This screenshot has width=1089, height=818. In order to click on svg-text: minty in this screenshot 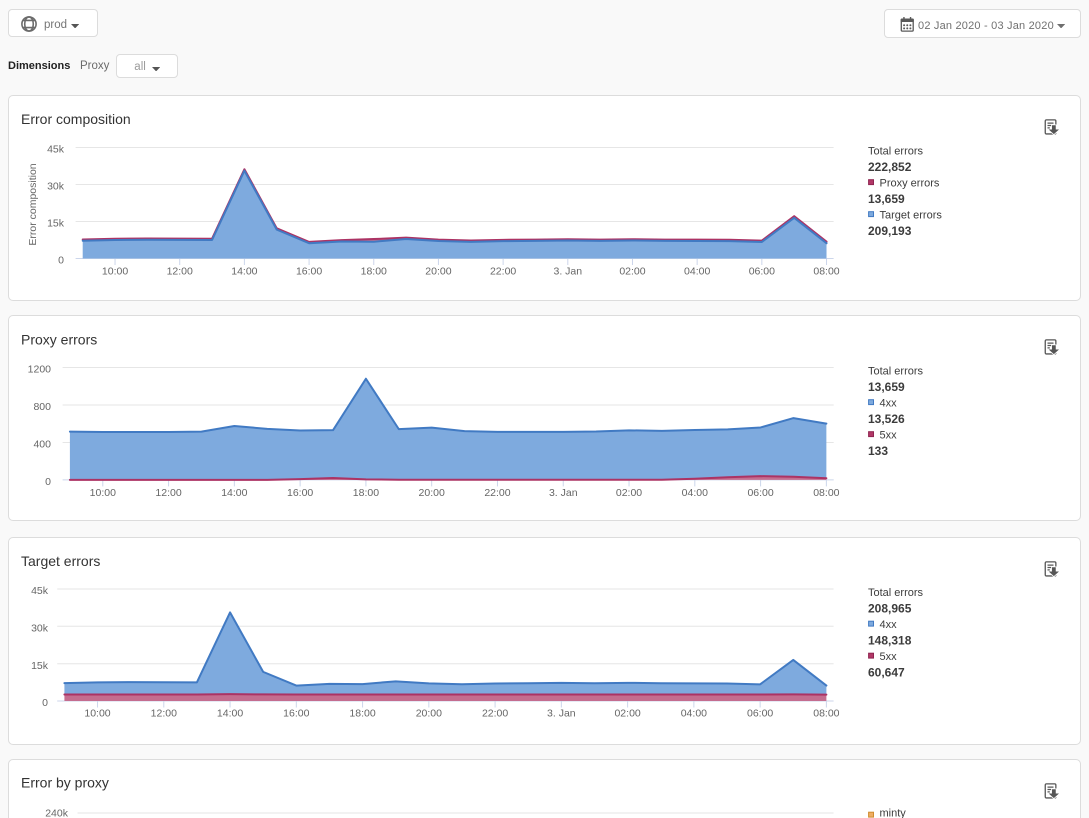, I will do `click(893, 812)`.